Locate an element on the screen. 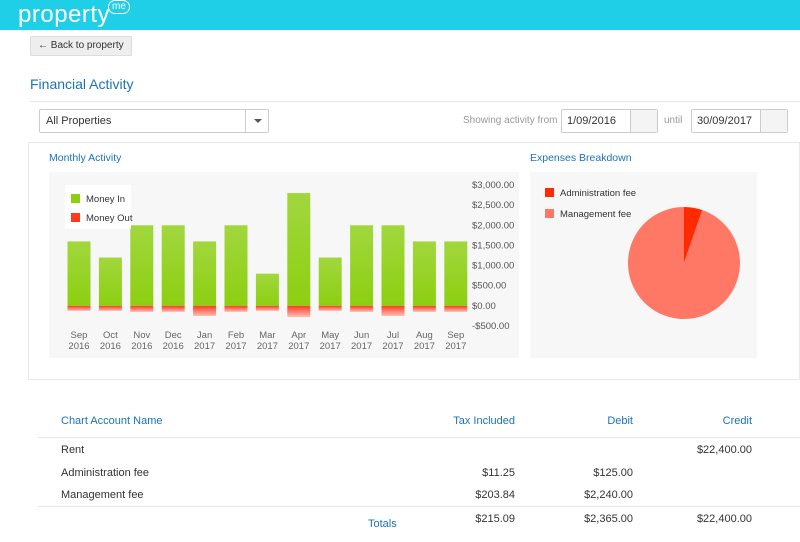 The height and width of the screenshot is (542, 800). x-tick-label: Mar 2017 is located at coordinates (267, 341).